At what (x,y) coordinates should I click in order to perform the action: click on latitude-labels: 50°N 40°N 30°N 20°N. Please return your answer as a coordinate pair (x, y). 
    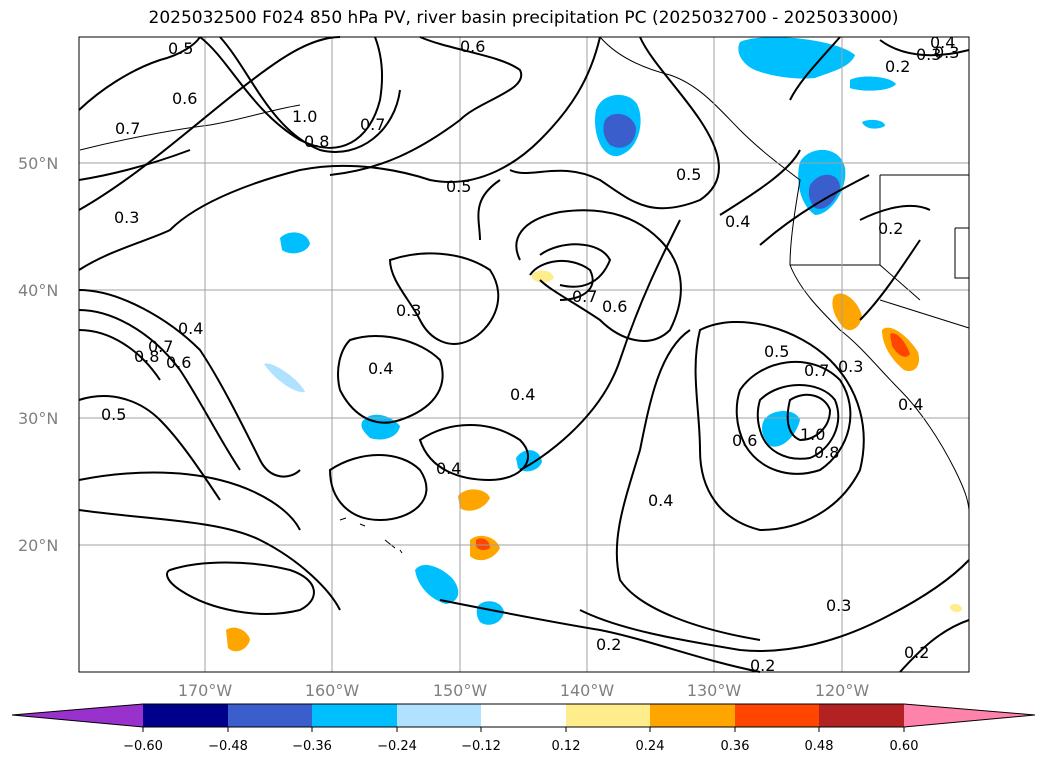
    Looking at the image, I should click on (38, 354).